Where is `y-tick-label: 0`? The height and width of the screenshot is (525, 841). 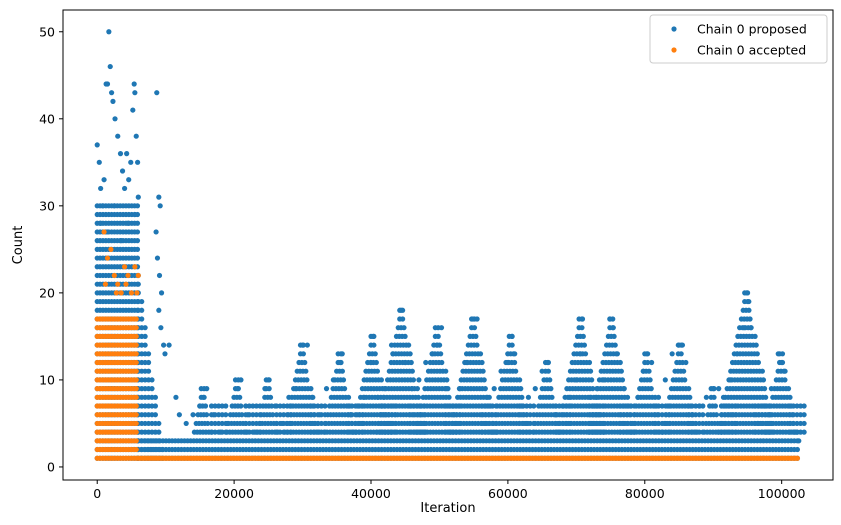
y-tick-label: 0 is located at coordinates (51, 466).